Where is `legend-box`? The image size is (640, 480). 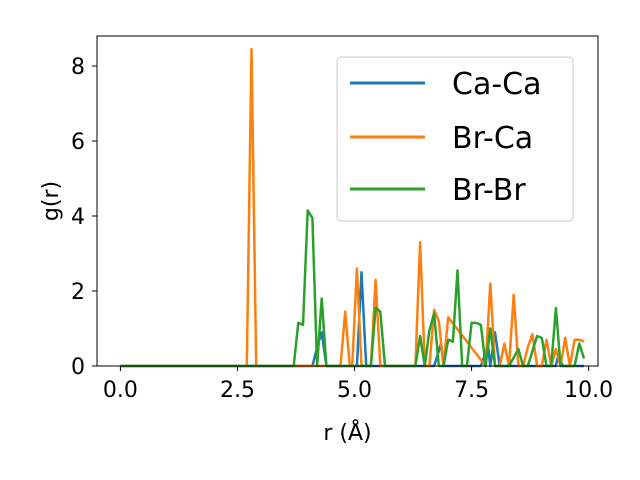 legend-box is located at coordinates (455, 139).